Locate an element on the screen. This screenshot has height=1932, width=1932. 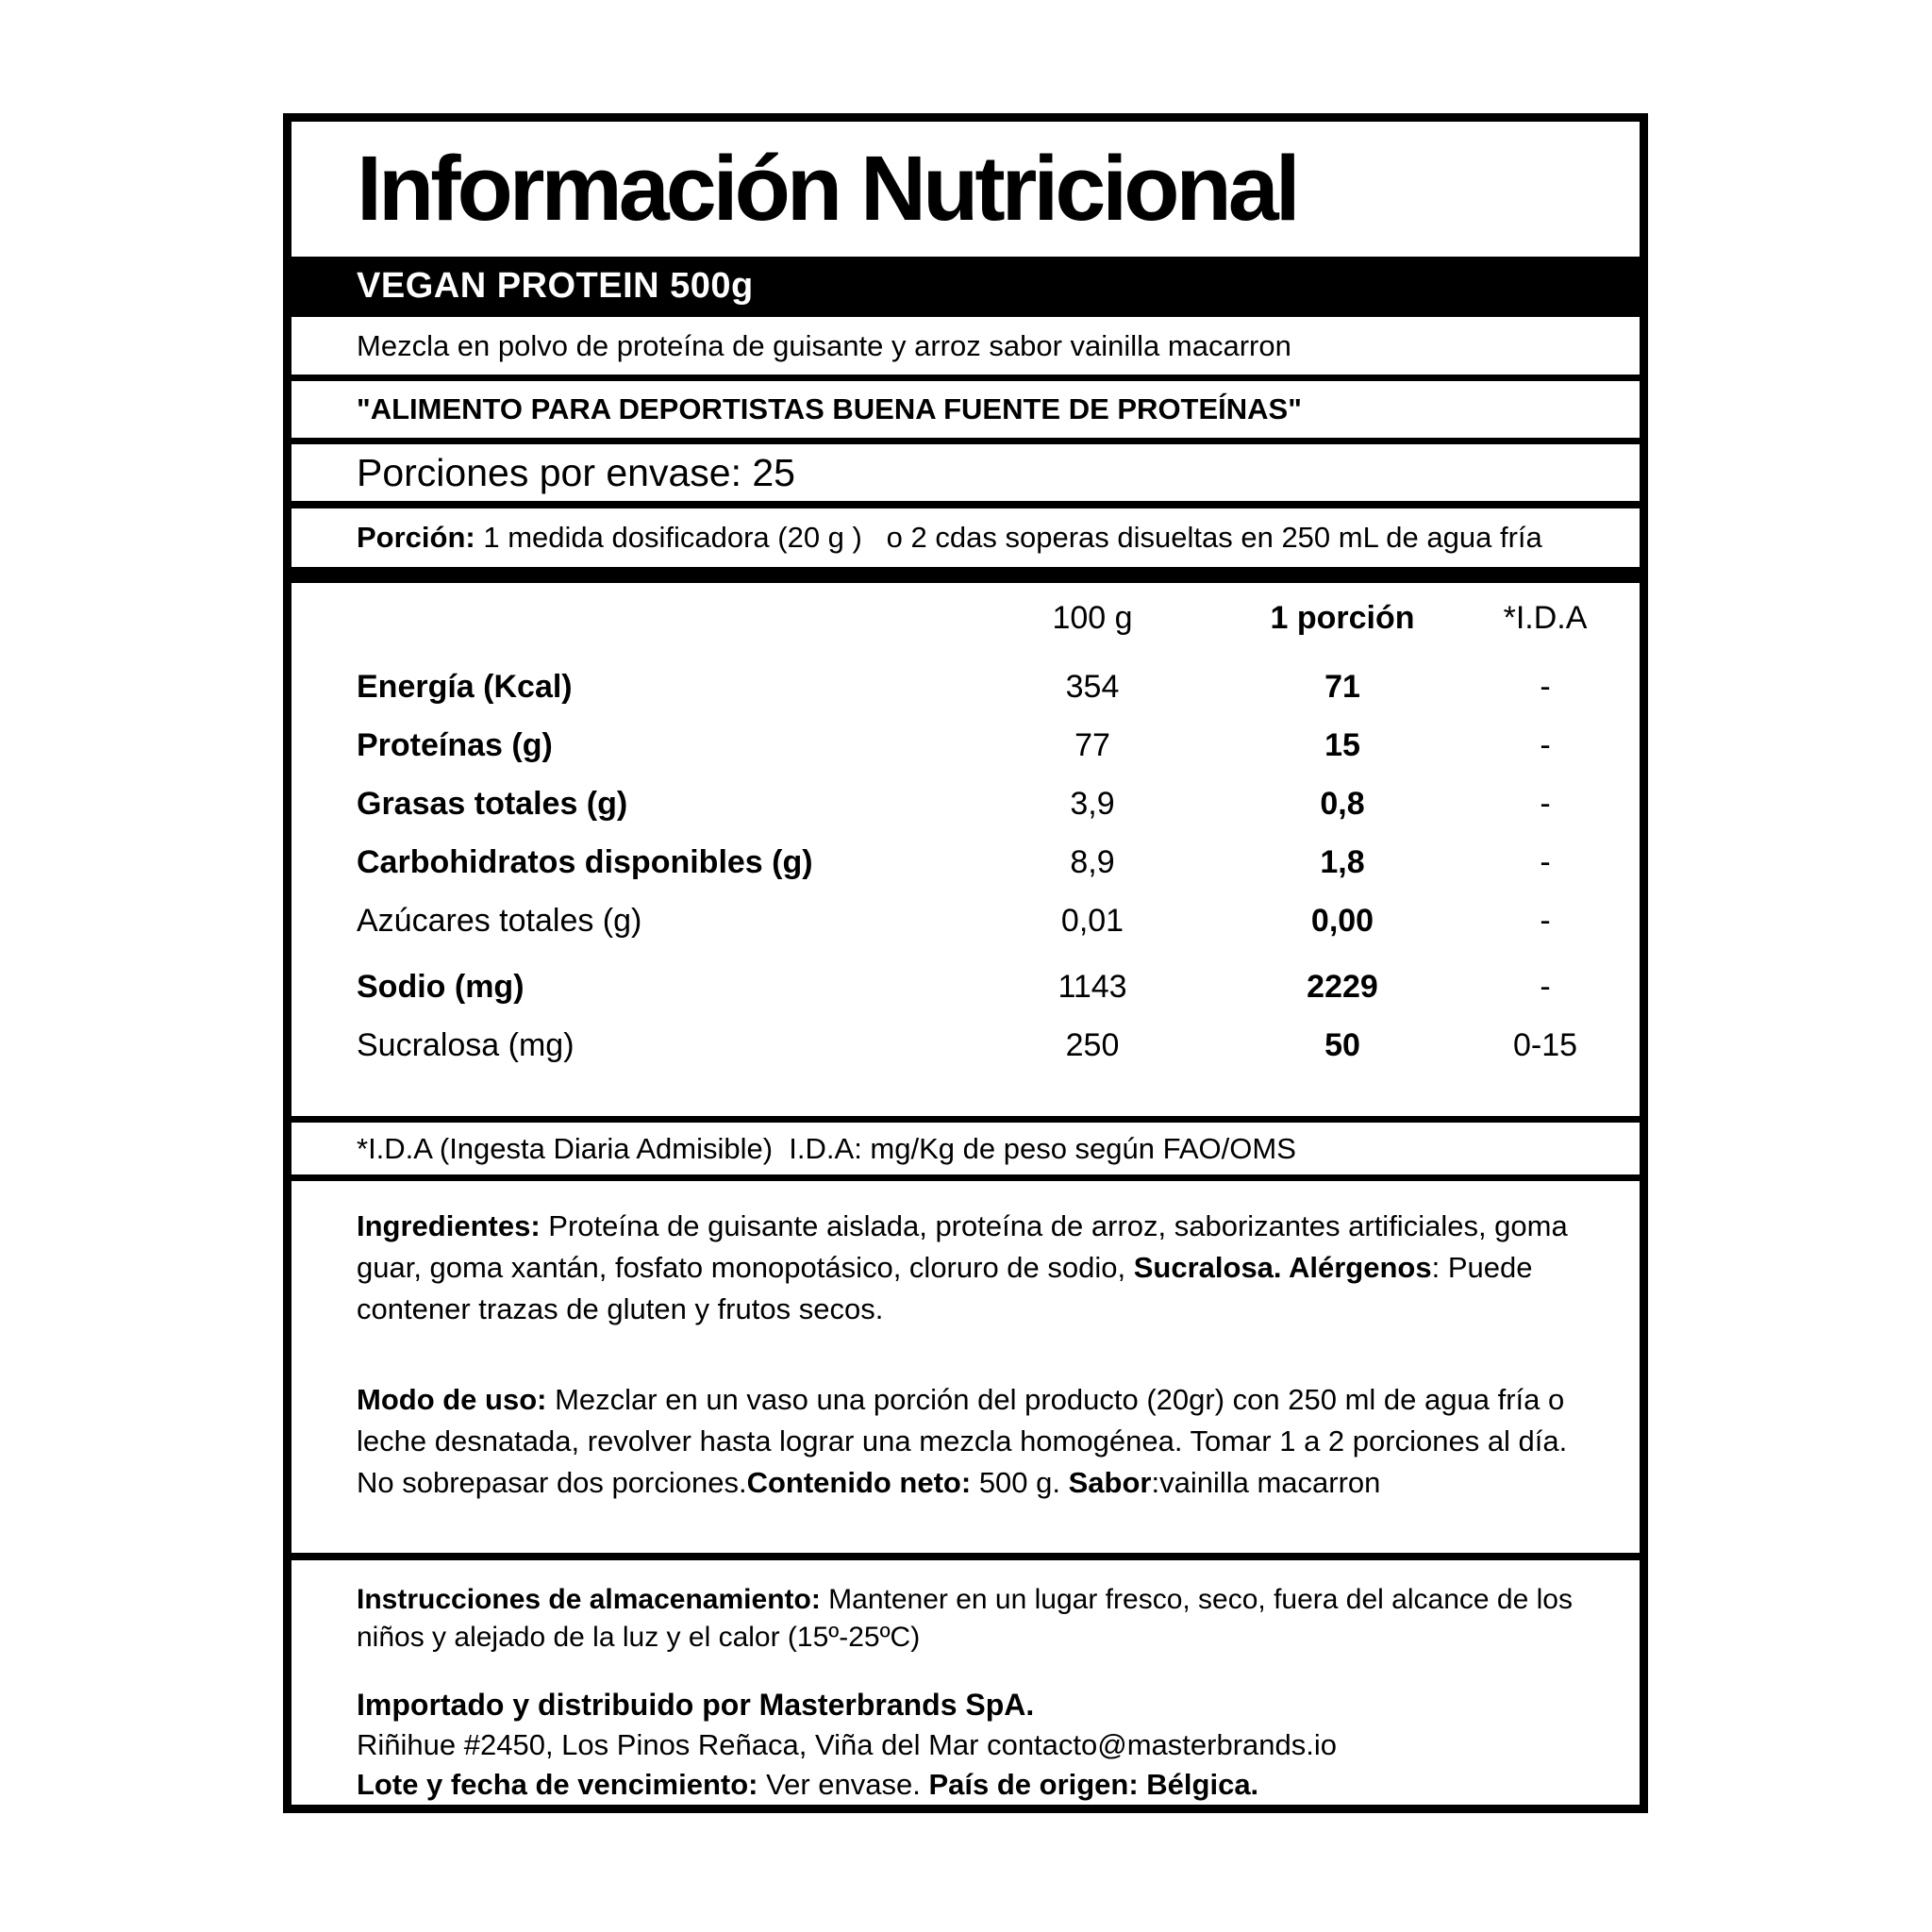
storage-label: Instrucciones de almacenamiento: is located at coordinates (593, 1600).